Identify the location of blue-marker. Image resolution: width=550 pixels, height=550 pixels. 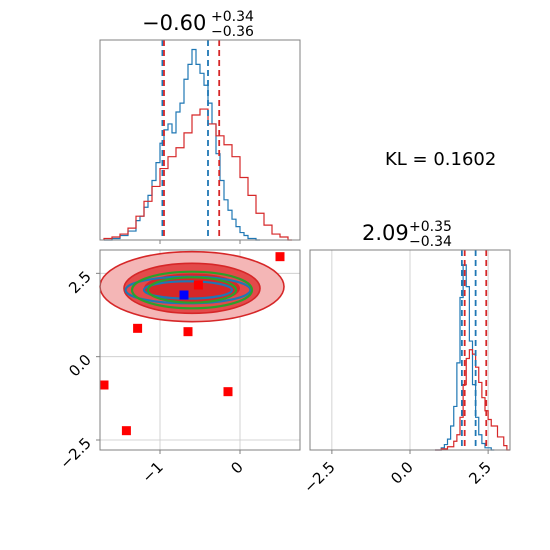
(184, 295).